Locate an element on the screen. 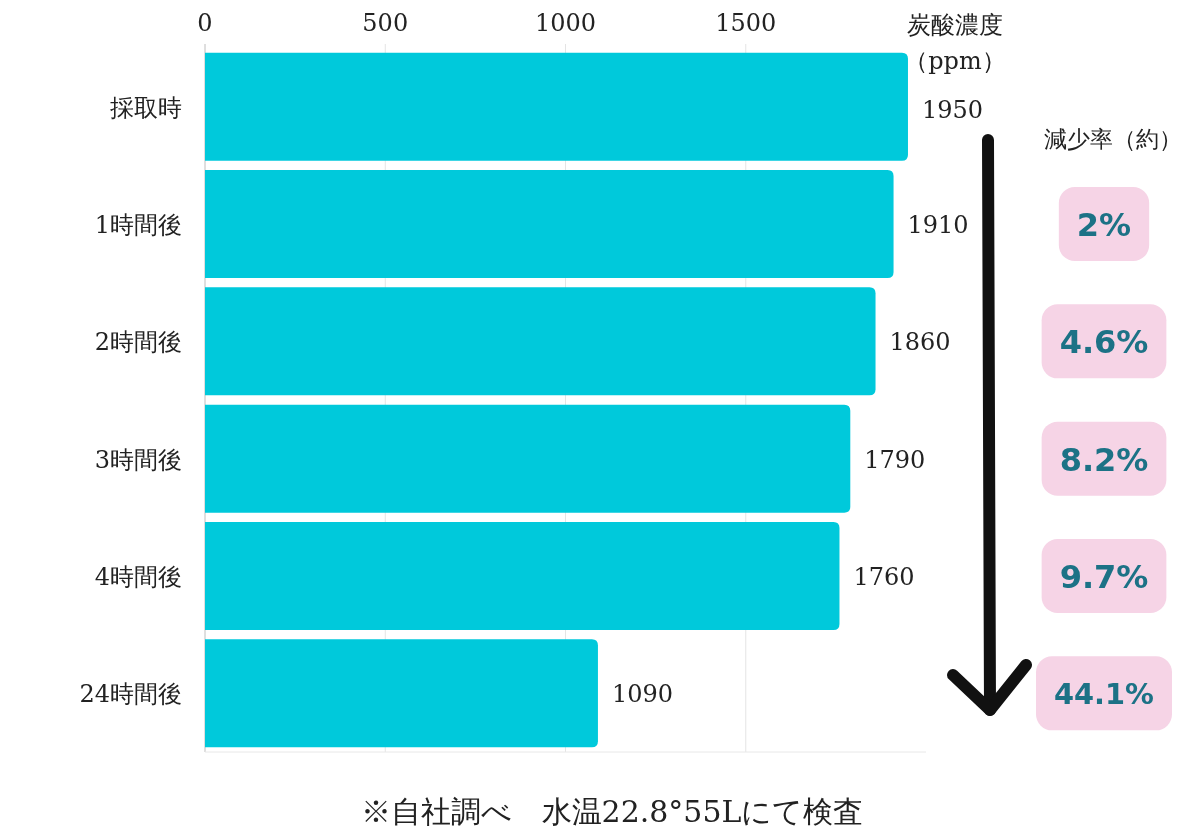 The height and width of the screenshot is (840, 1200). text: 8.2% is located at coordinates (1104, 459).